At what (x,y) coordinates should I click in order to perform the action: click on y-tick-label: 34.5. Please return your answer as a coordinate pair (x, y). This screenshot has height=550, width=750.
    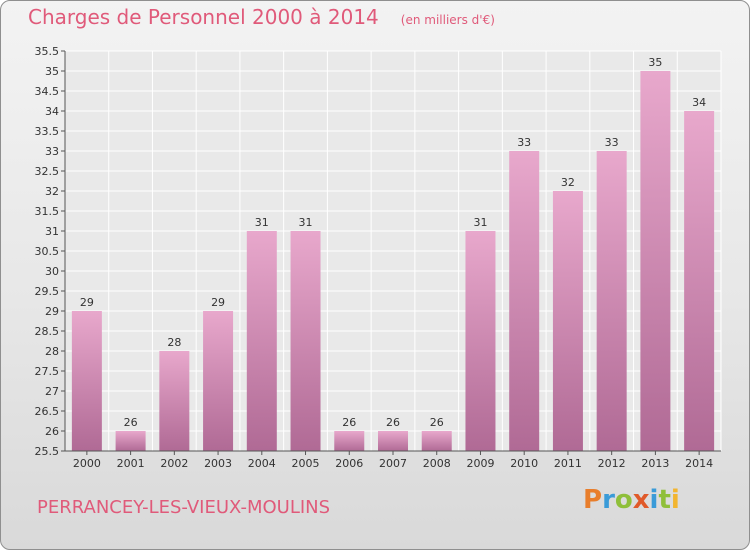
    Looking at the image, I should click on (47, 91).